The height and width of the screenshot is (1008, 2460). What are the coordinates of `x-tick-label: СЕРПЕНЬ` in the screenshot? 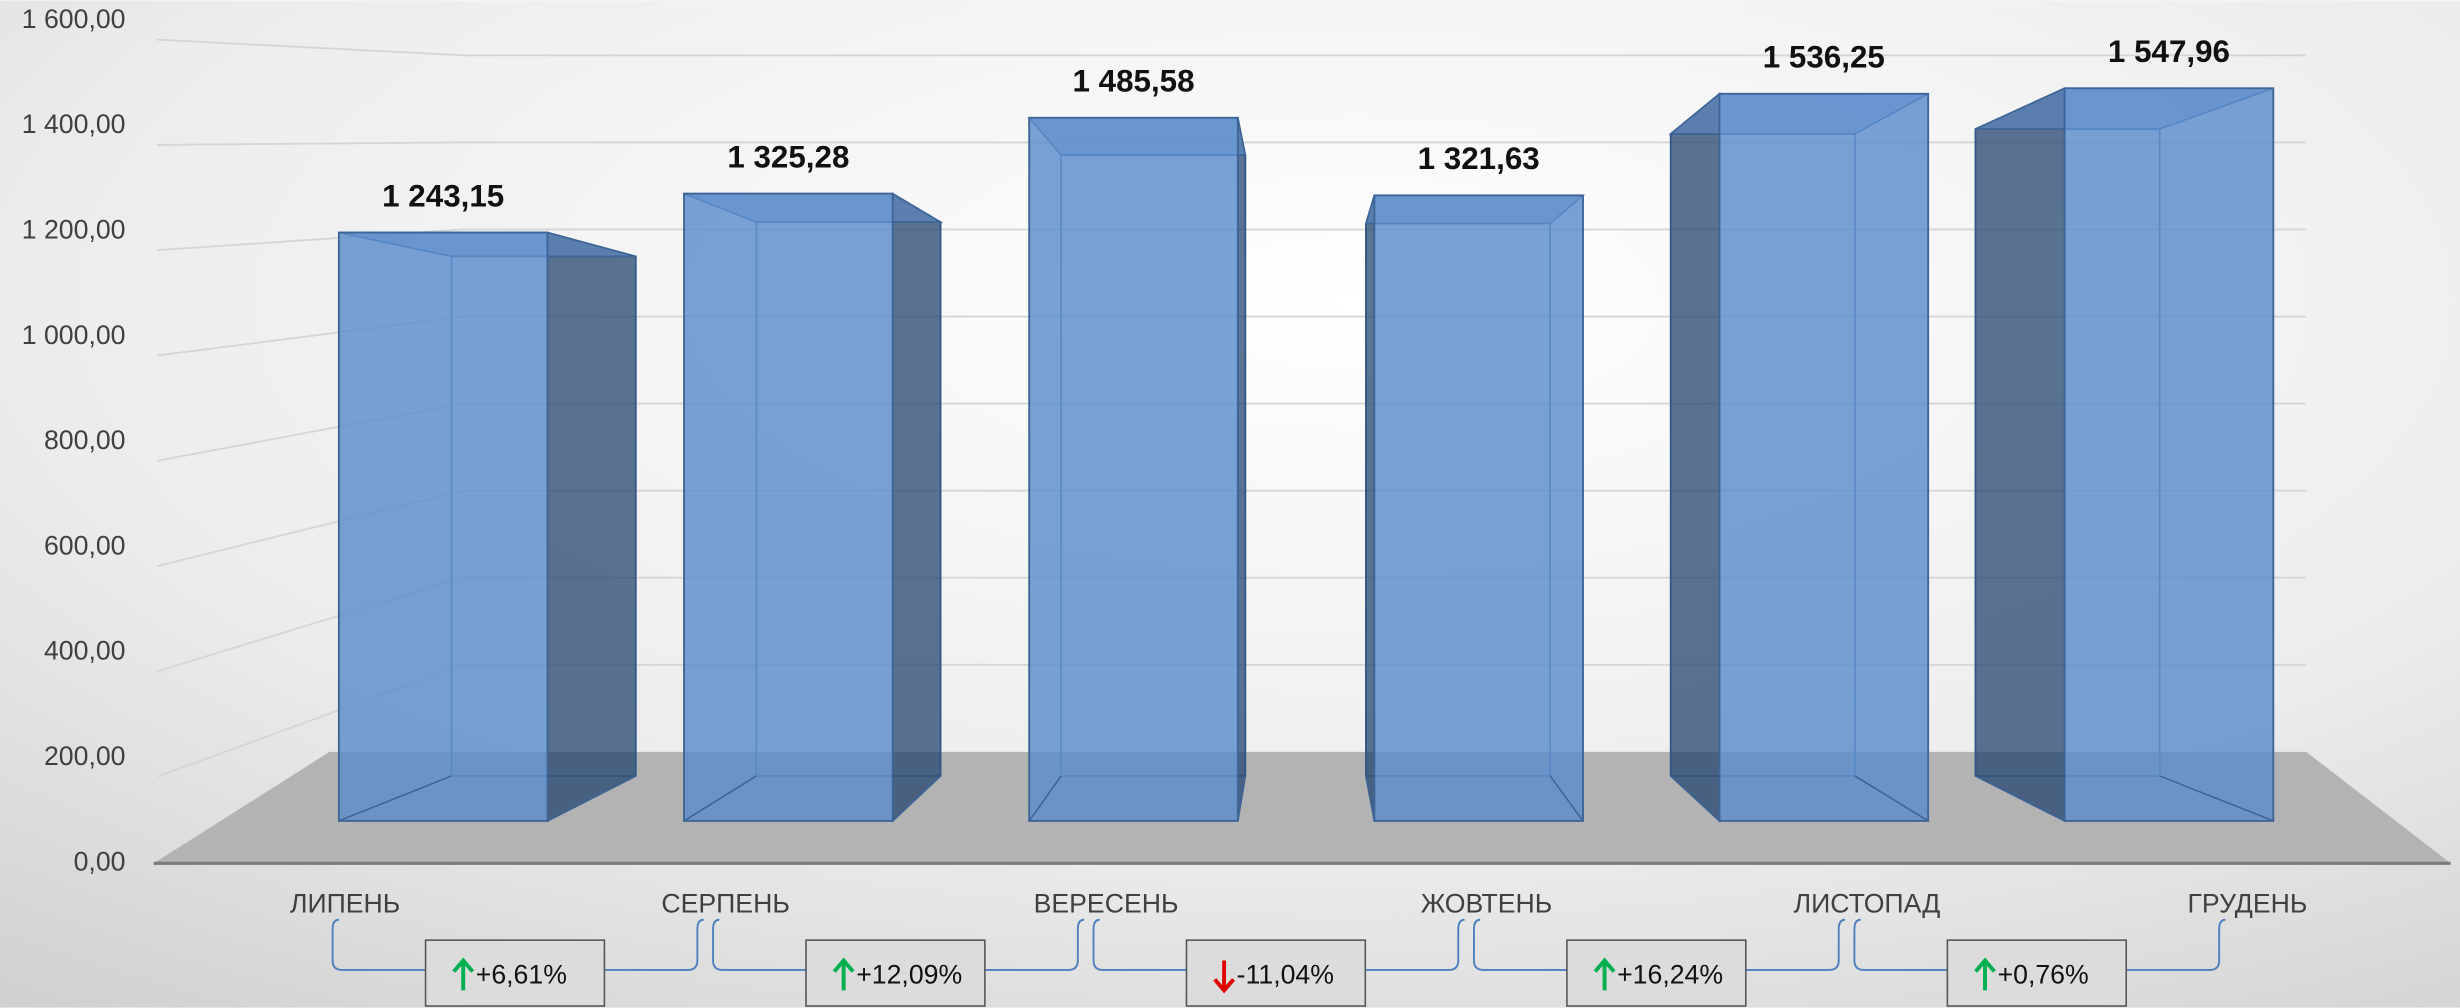 It's located at (725, 904).